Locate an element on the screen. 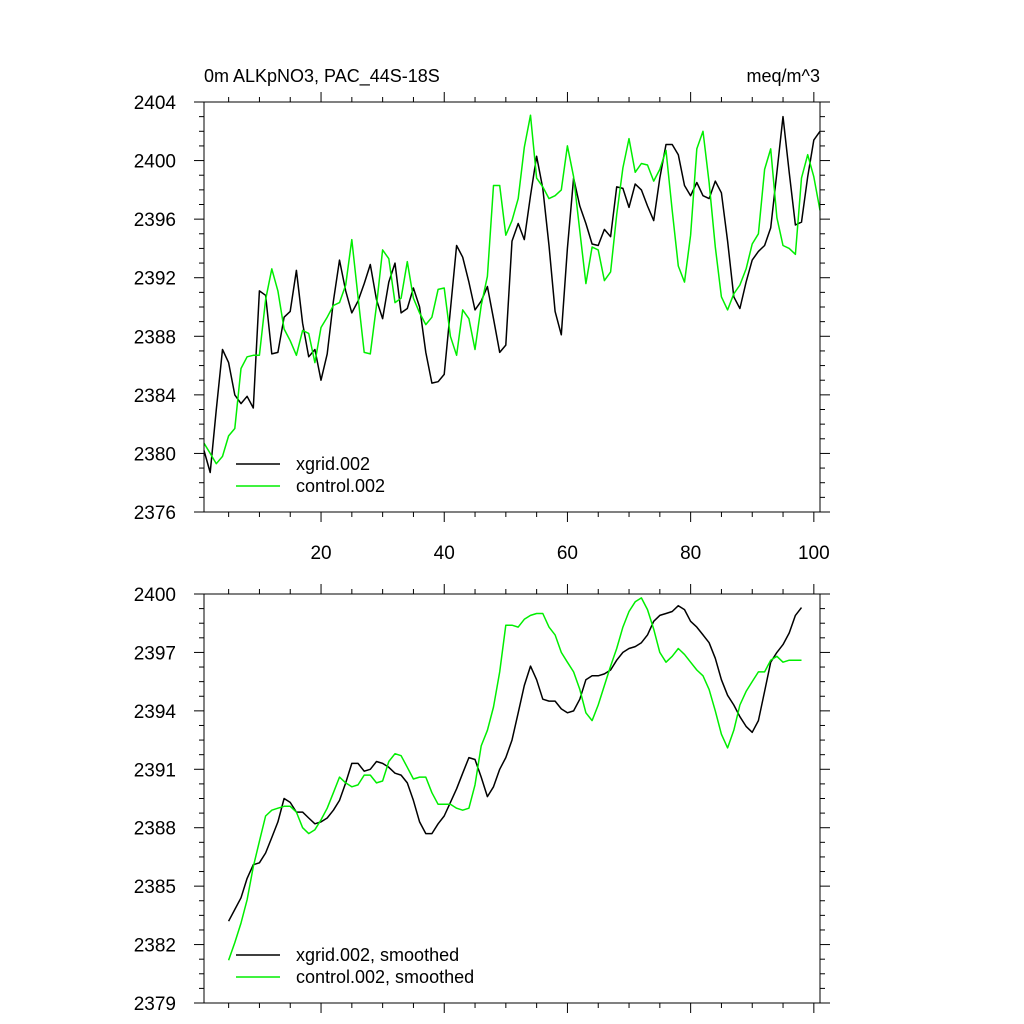 The width and height of the screenshot is (1024, 1024). x-tick-label: 80 is located at coordinates (690, 553).